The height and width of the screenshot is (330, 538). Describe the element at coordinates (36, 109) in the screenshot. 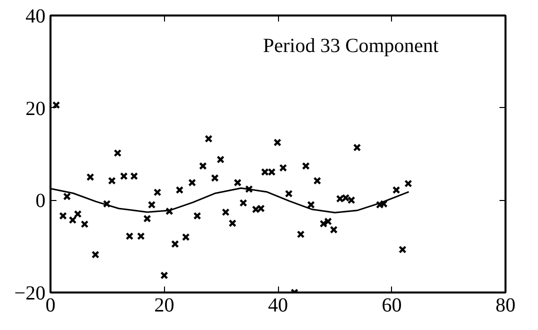

I see `y-tick-label: 20` at that location.